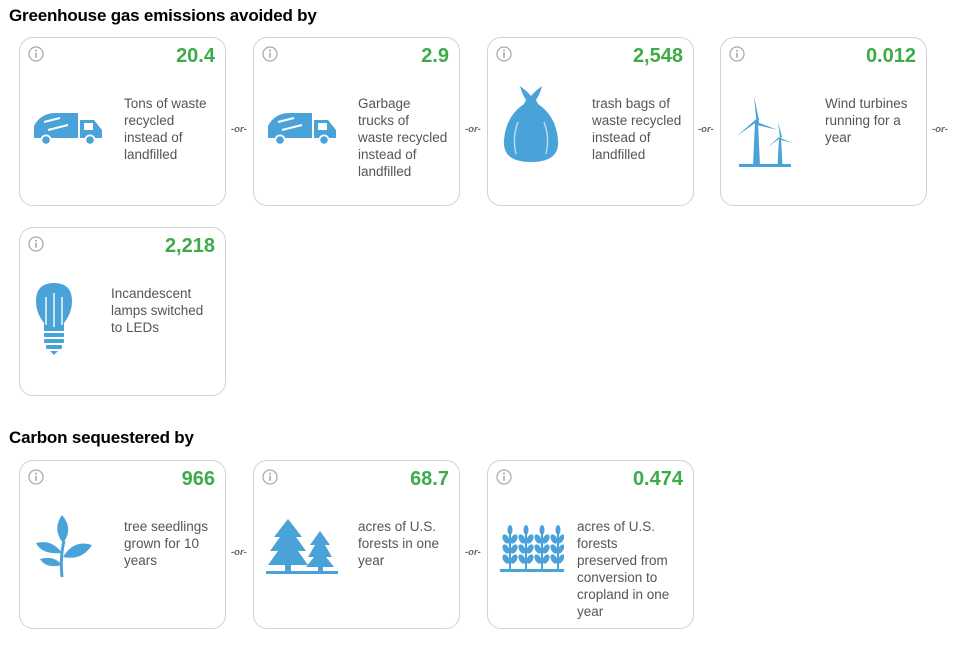  What do you see at coordinates (101, 437) in the screenshot?
I see `carbon-section-title: Carbon sequestered by` at bounding box center [101, 437].